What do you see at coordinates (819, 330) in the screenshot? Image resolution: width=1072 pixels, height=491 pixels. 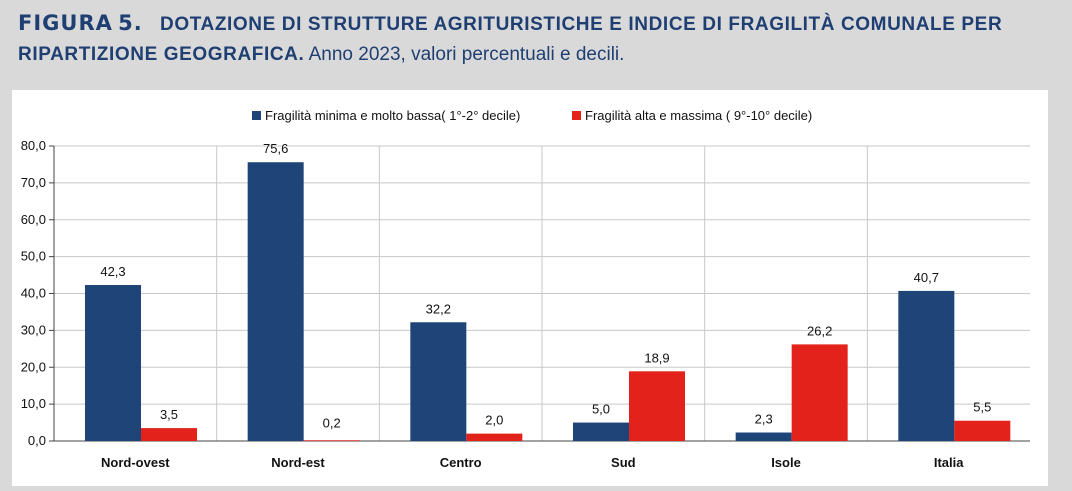 I see `data-label: 26,2` at bounding box center [819, 330].